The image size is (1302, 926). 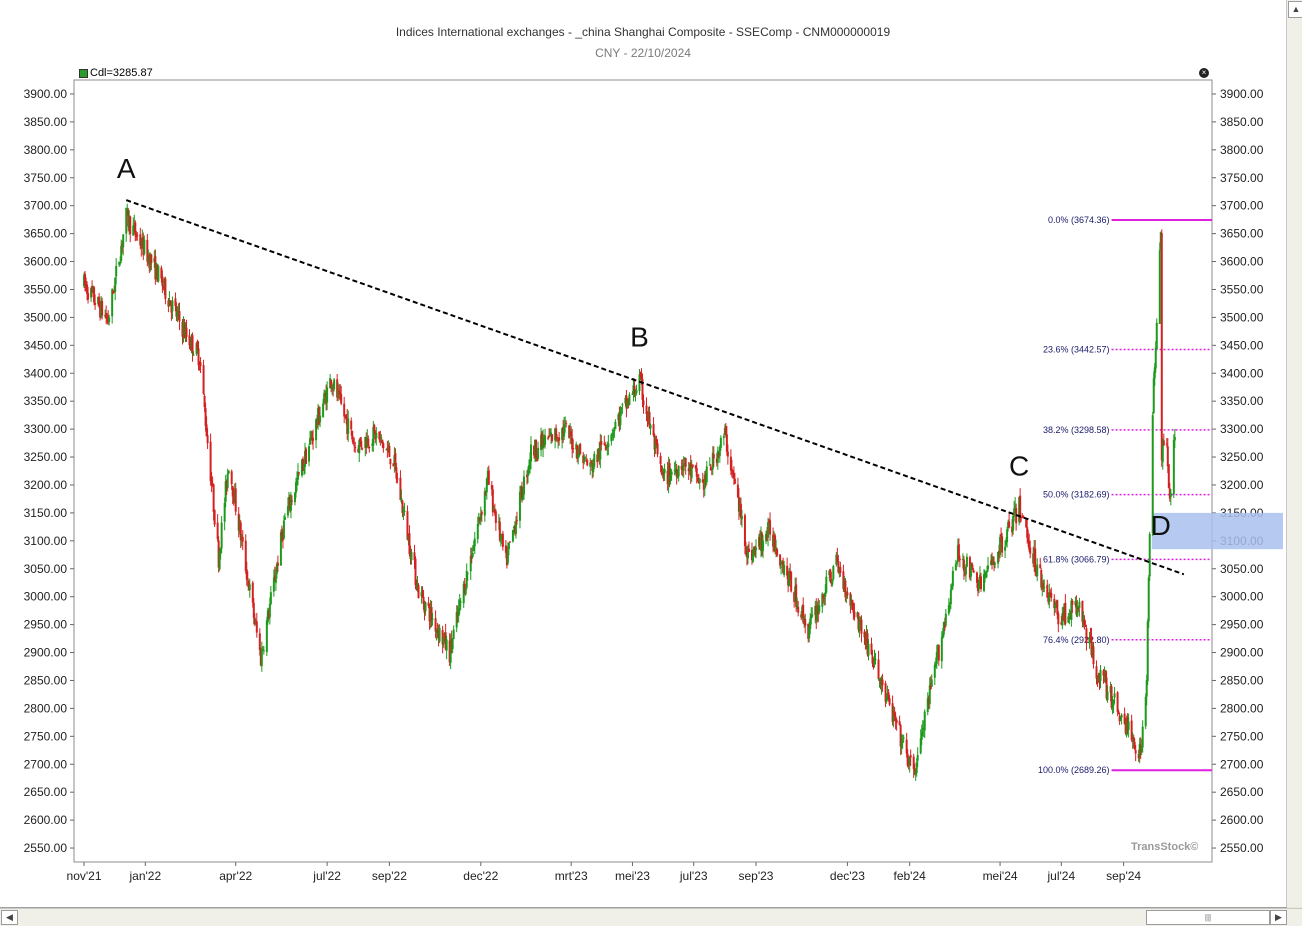 What do you see at coordinates (46, 345) in the screenshot?
I see `y-tick-label-left: 3450.00` at bounding box center [46, 345].